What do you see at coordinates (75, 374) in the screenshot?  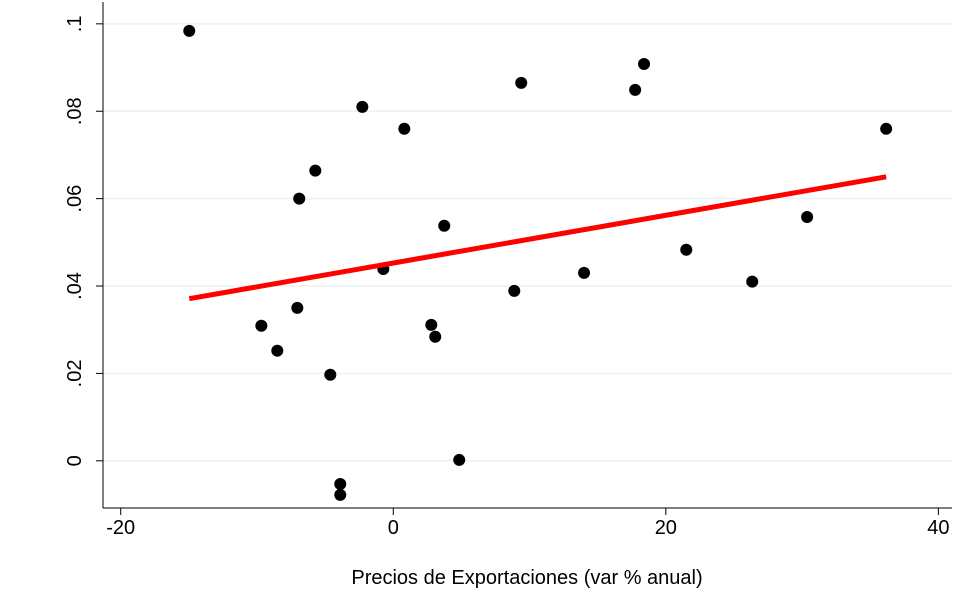 I see `y-tick-label: .02` at bounding box center [75, 374].